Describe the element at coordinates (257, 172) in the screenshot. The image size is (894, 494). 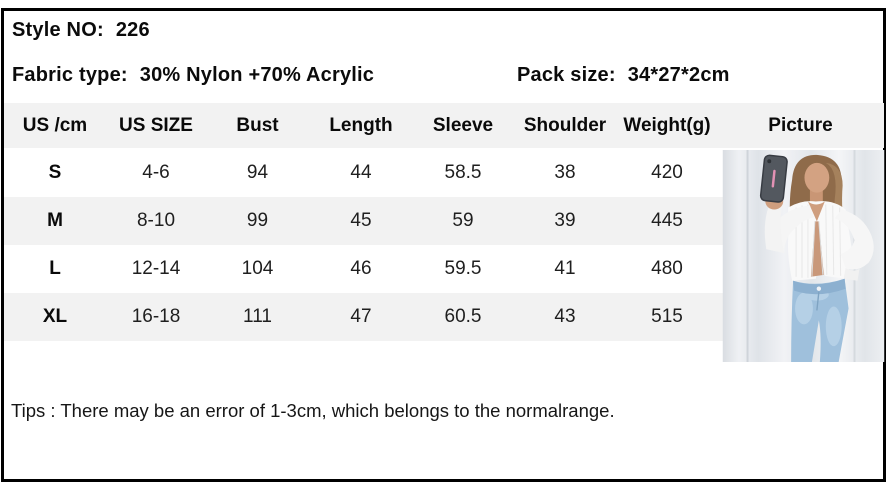
I see `row-s-bust: 94` at that location.